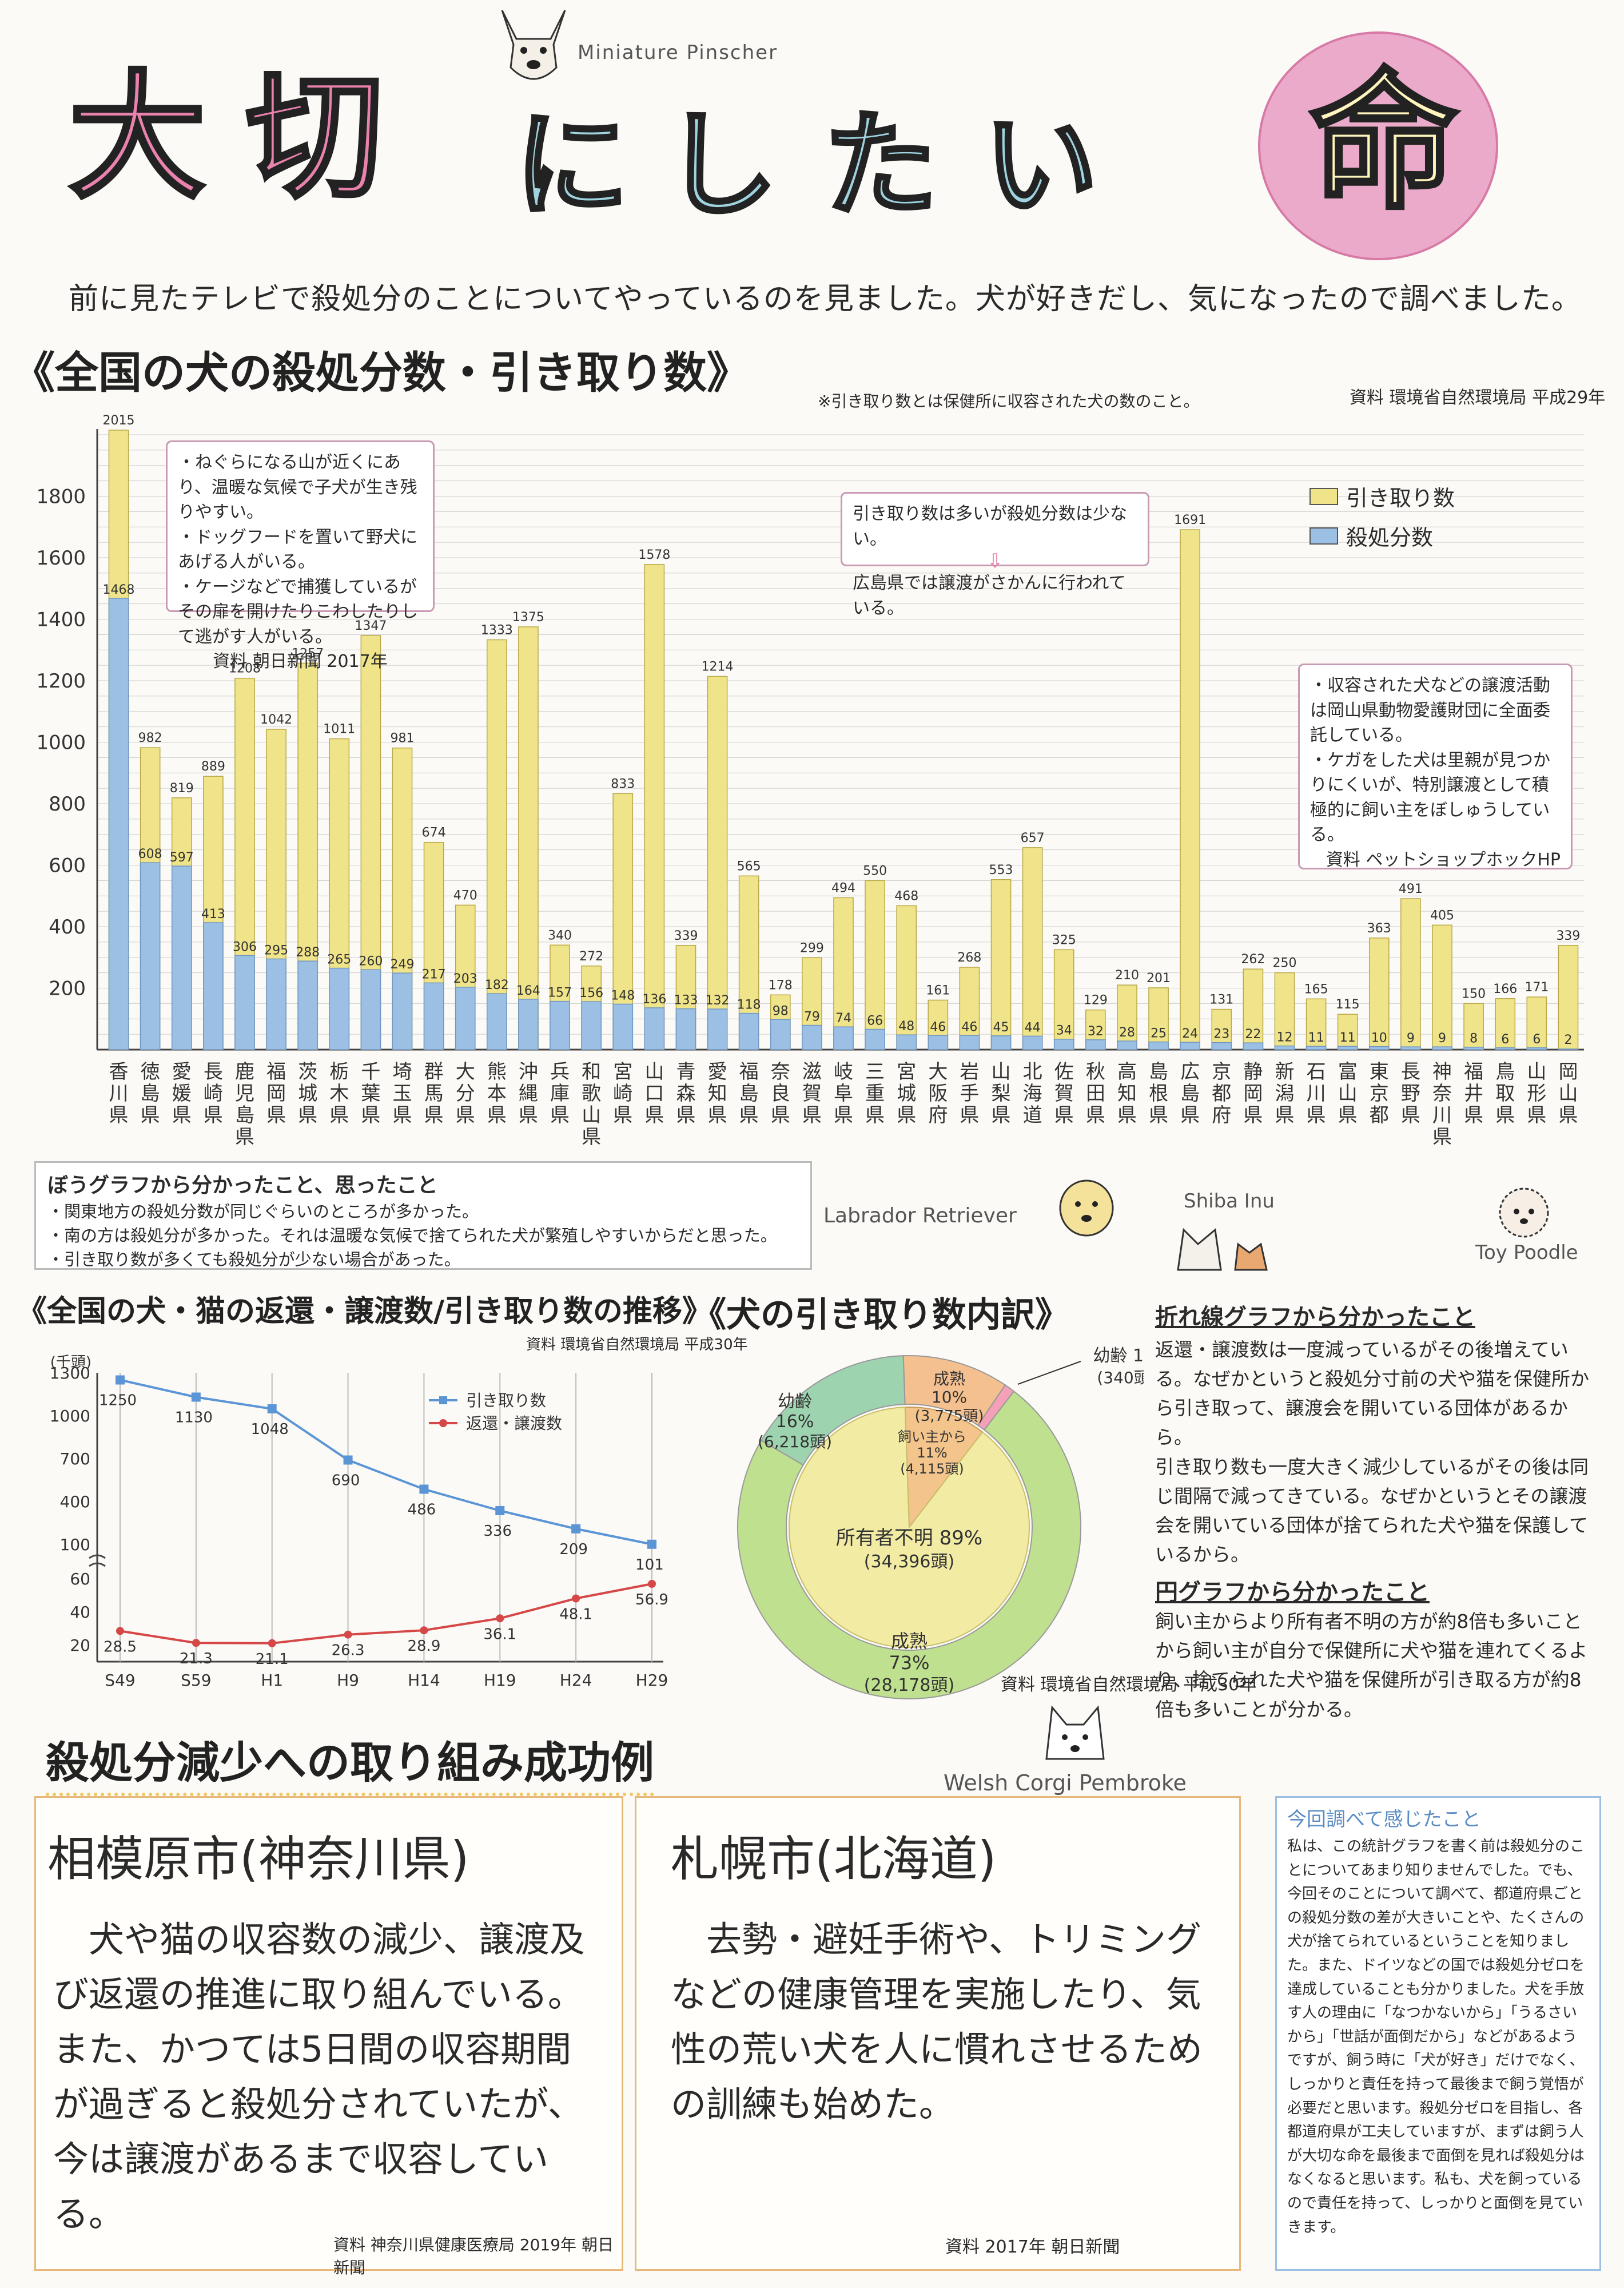 The image size is (1624, 2288). Describe the element at coordinates (812, 1093) in the screenshot. I see `category-label: 賀` at that location.